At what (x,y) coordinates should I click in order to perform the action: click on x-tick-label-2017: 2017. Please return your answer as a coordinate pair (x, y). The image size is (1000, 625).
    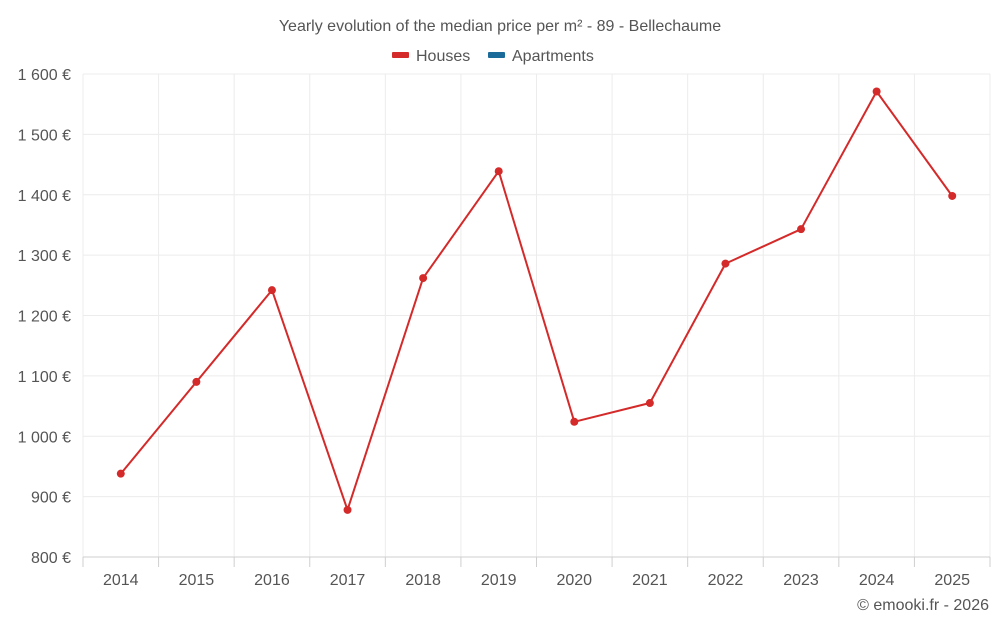
    Looking at the image, I should click on (348, 580).